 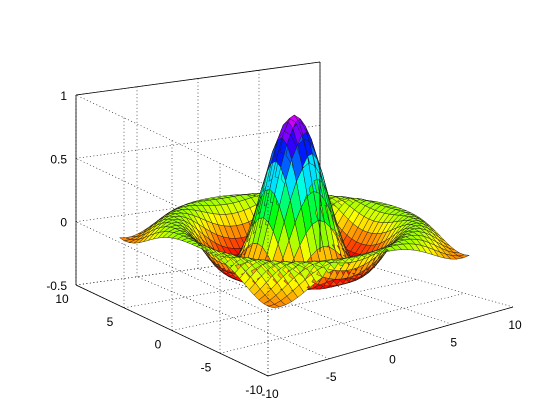 What do you see at coordinates (198, 78) in the screenshot?
I see `back-top-edge` at bounding box center [198, 78].